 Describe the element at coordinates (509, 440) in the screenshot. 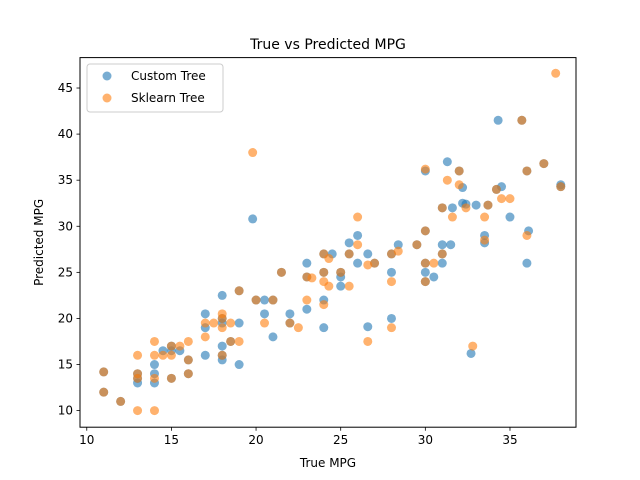

I see `x-tick-label: 35` at that location.